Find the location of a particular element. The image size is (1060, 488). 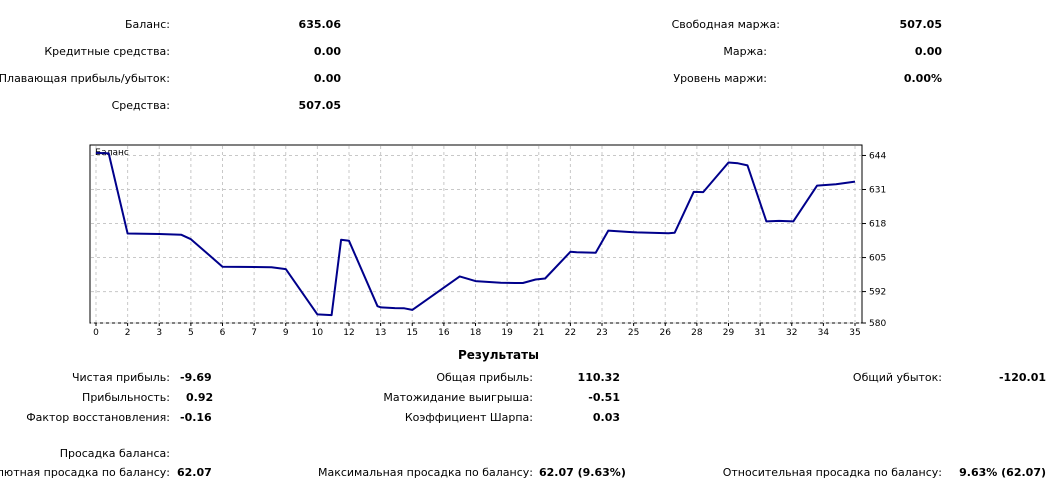

x-tick-label: 15 is located at coordinates (412, 333).